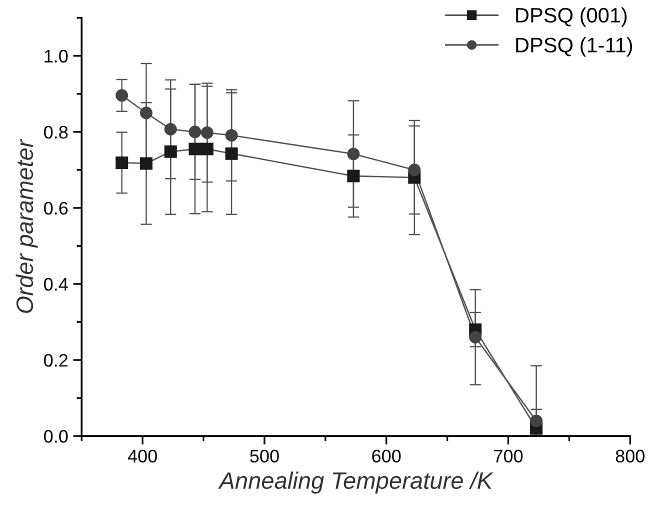 Image resolution: width=653 pixels, height=510 pixels. Describe the element at coordinates (630, 456) in the screenshot. I see `x-tick-label: 800` at that location.